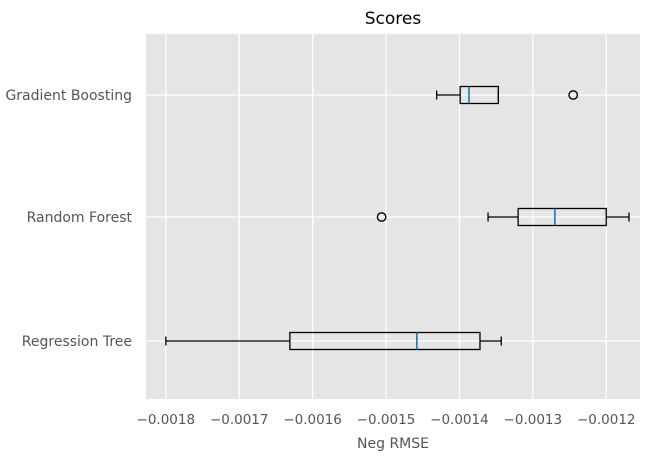 The height and width of the screenshot is (460, 651). Describe the element at coordinates (312, 420) in the screenshot. I see `x-tick-label: −0.0016` at that location.